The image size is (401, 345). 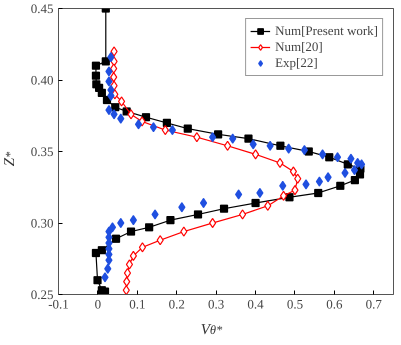 What do you see at coordinates (296, 63) in the screenshot?
I see `legend-label: Exp[22]` at bounding box center [296, 63].